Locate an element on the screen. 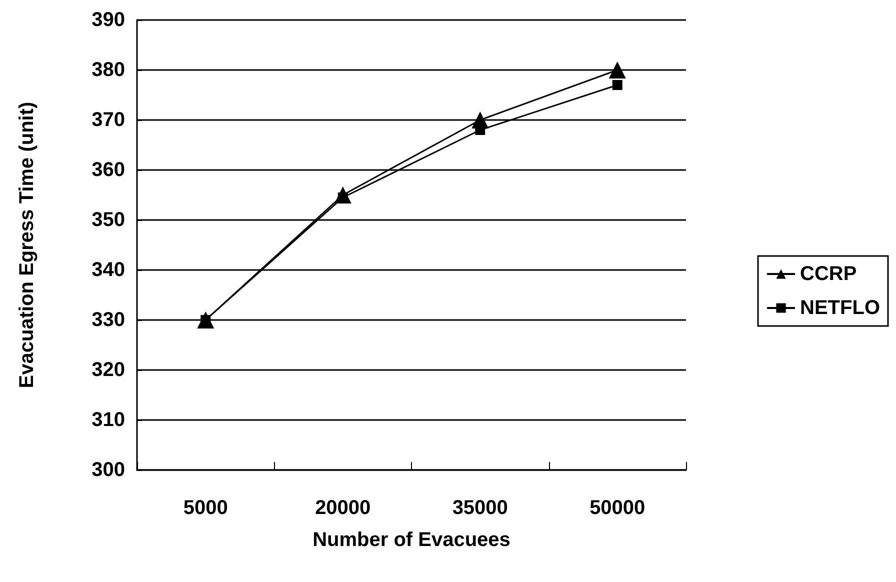 Image resolution: width=896 pixels, height=582 pixels. x-tick-label: 5000 is located at coordinates (205, 508).